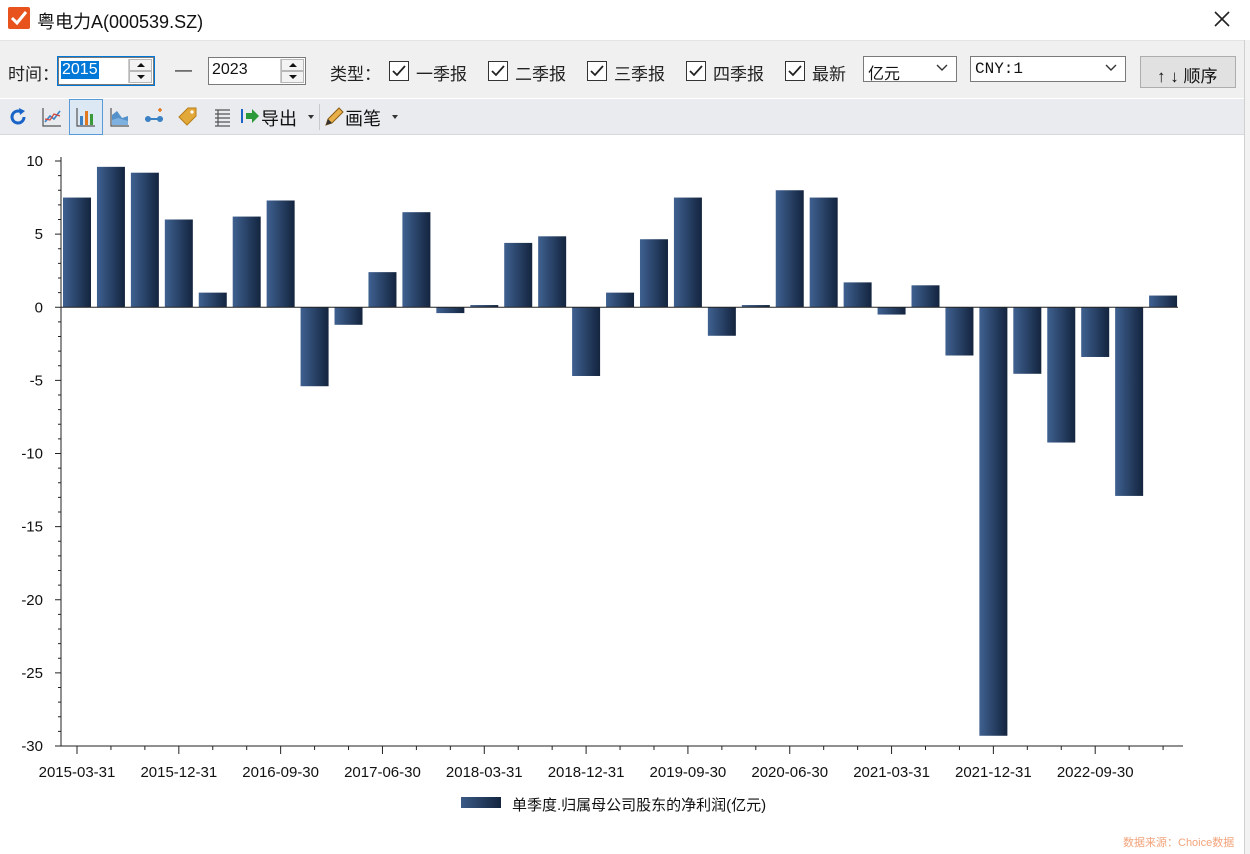 This screenshot has width=1250, height=854. I want to click on checkbox-q3, so click(597, 71).